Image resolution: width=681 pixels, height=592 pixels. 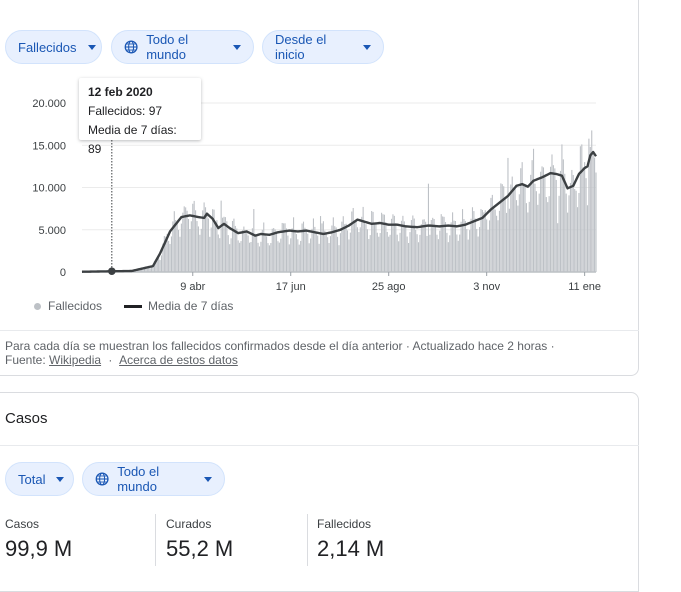 What do you see at coordinates (584, 287) in the screenshot?
I see `x-tick-label: 11 ene` at bounding box center [584, 287].